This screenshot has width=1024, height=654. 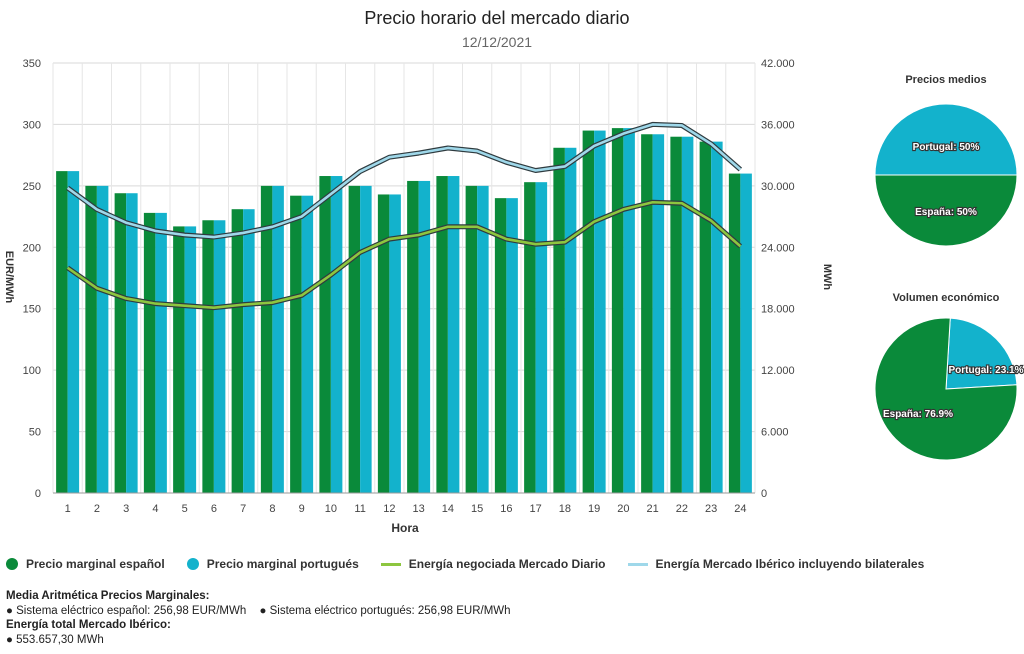 What do you see at coordinates (536, 509) in the screenshot?
I see `x-tick-label: 17` at bounding box center [536, 509].